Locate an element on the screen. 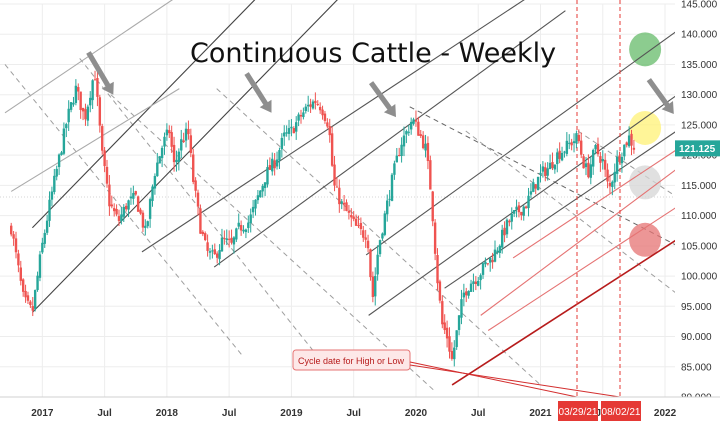  cycle-date-label: 03/29/21 is located at coordinates (578, 412).